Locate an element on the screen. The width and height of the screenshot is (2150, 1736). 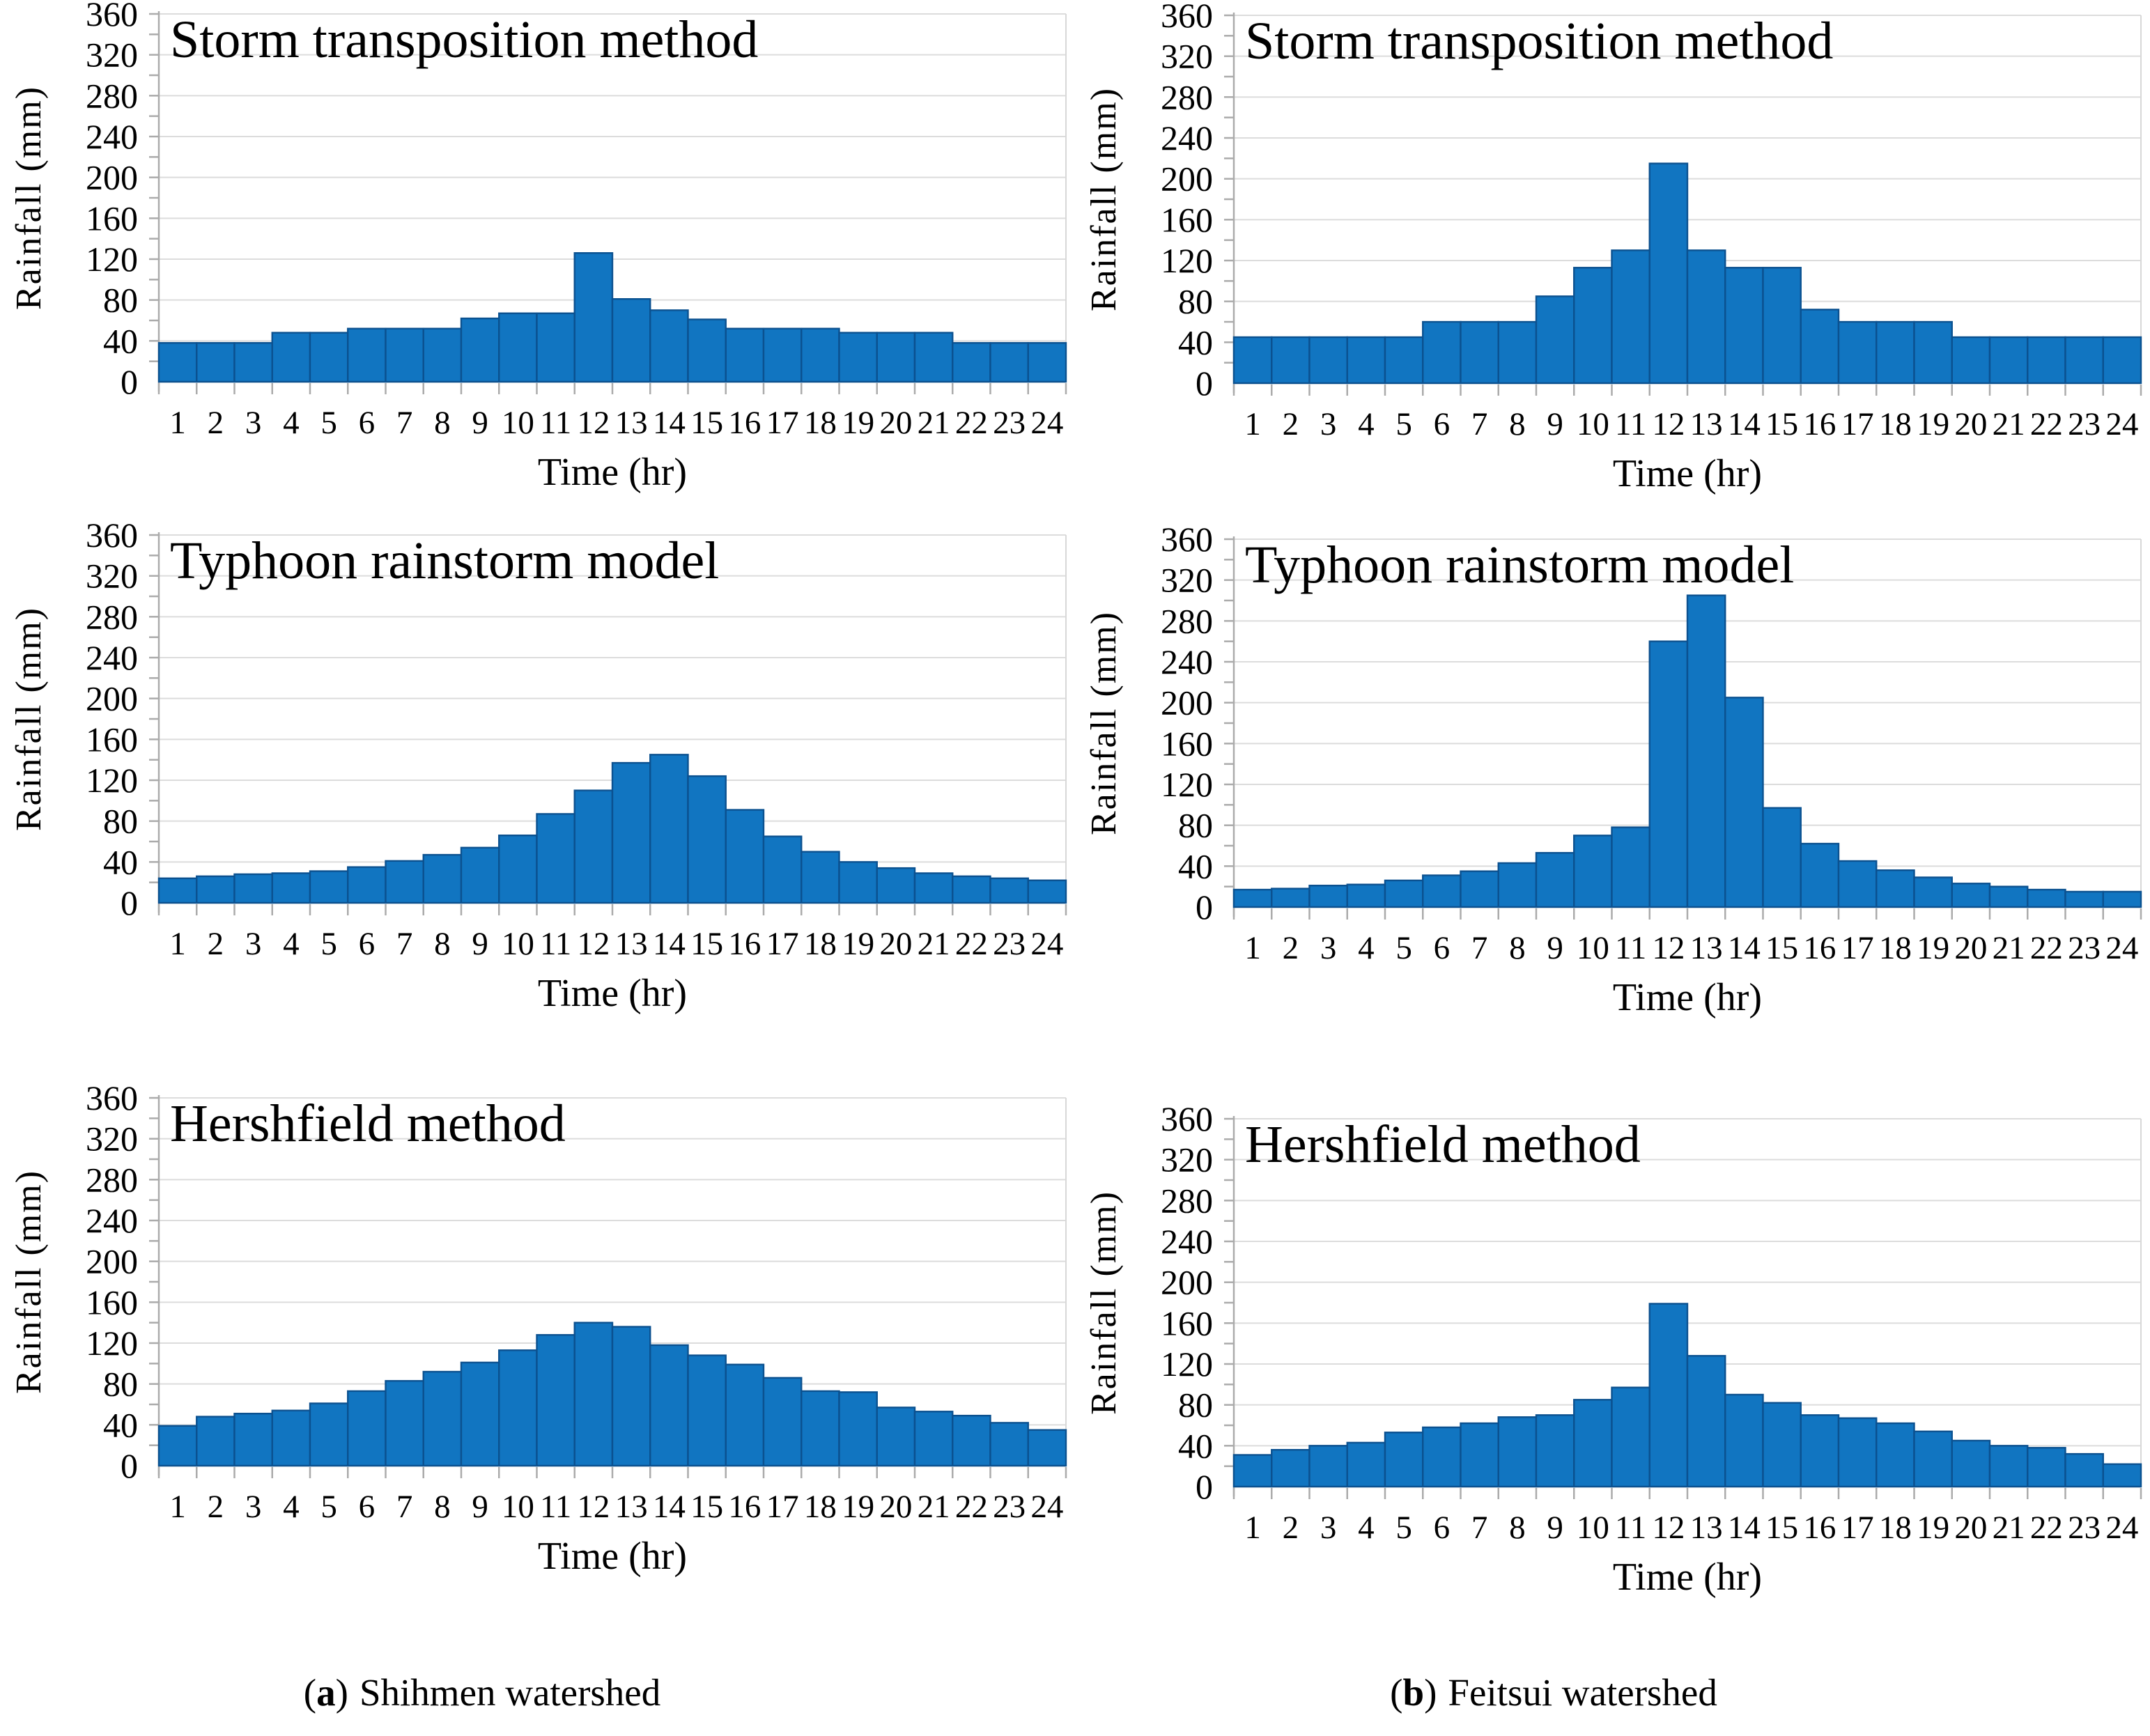
caption-a-marker: (a) is located at coordinates (326, 1693).